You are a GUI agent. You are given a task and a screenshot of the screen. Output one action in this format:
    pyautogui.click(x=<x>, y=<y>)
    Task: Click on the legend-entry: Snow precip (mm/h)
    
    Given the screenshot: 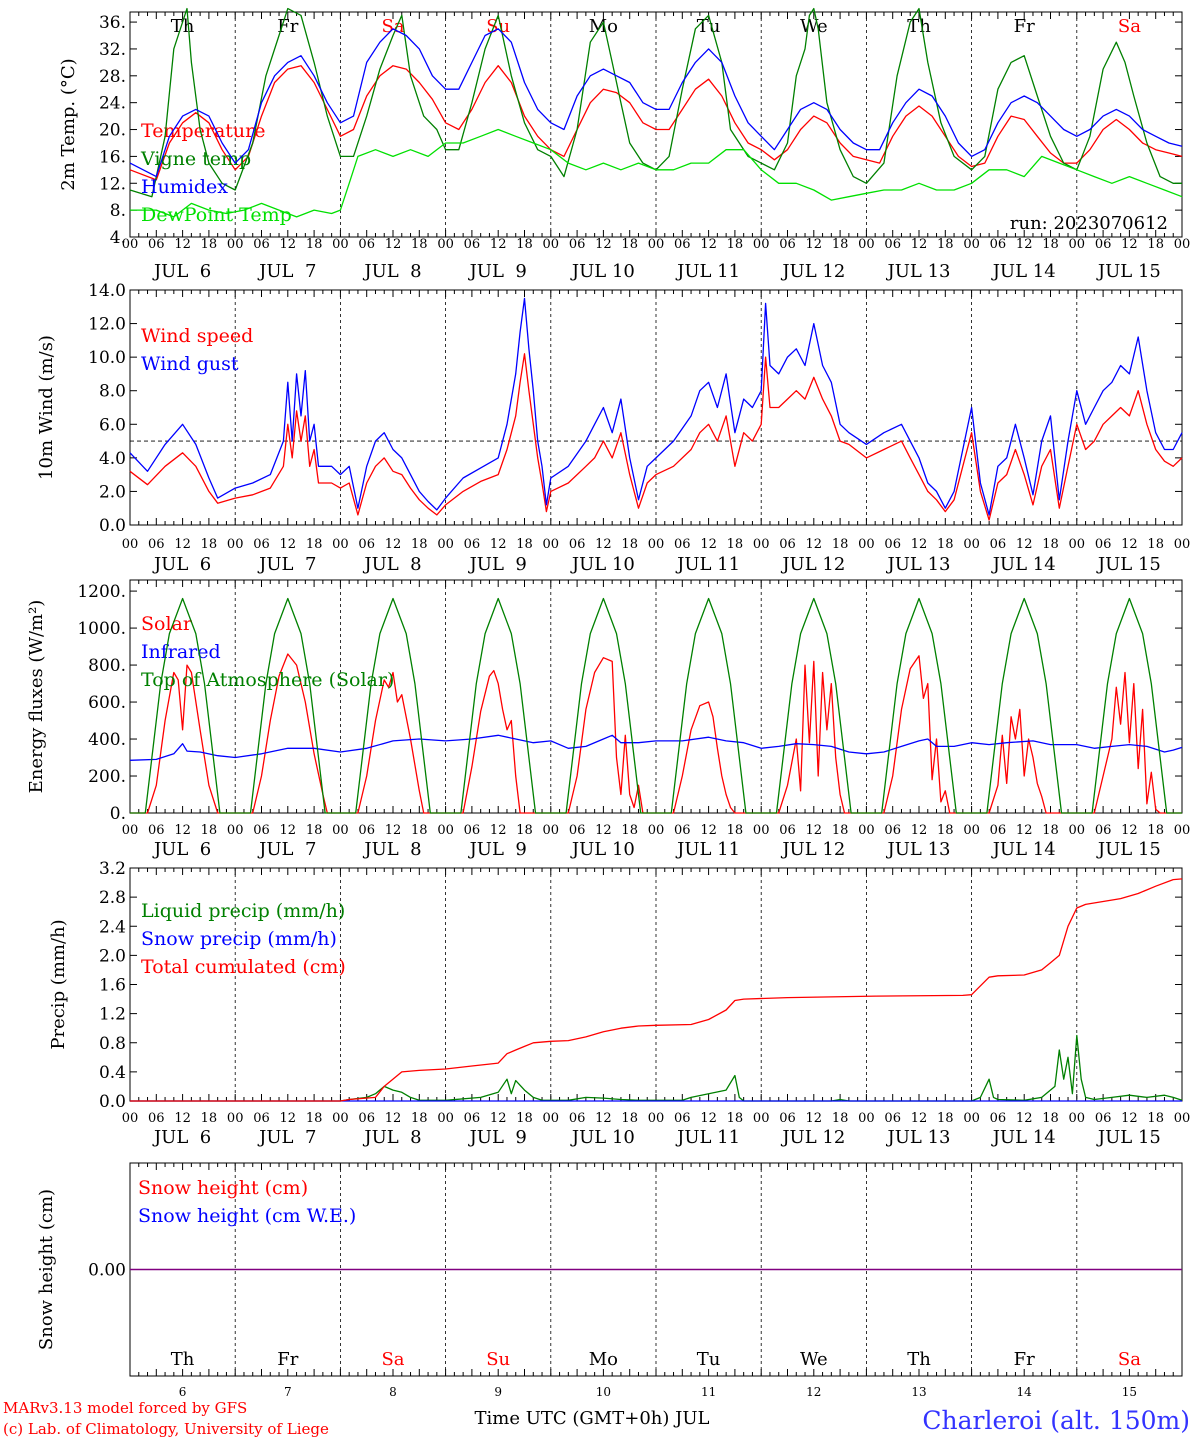 What is the action you would take?
    pyautogui.click(x=239, y=939)
    